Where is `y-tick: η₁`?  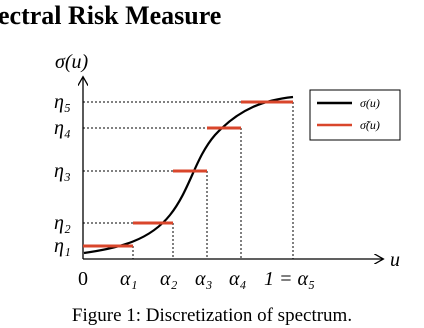
y-tick: η₁ is located at coordinates (62, 246).